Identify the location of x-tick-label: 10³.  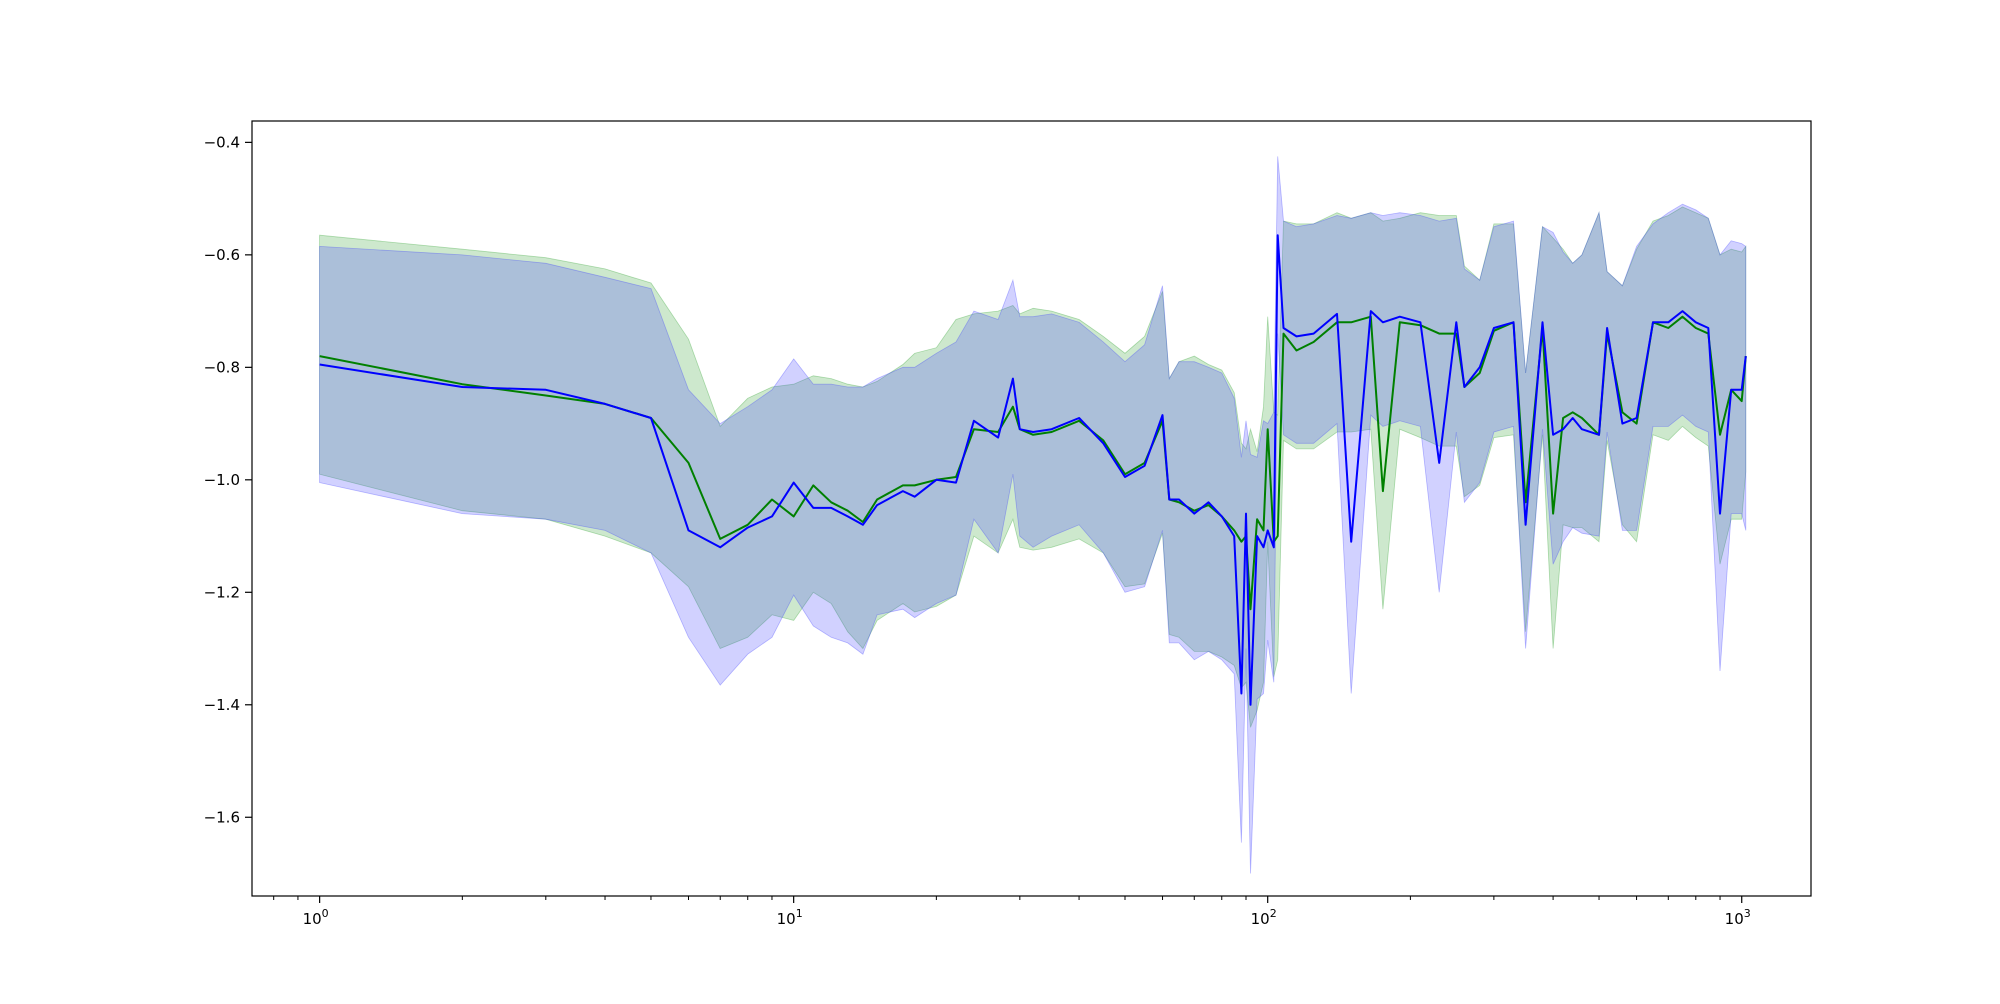
(1738, 917).